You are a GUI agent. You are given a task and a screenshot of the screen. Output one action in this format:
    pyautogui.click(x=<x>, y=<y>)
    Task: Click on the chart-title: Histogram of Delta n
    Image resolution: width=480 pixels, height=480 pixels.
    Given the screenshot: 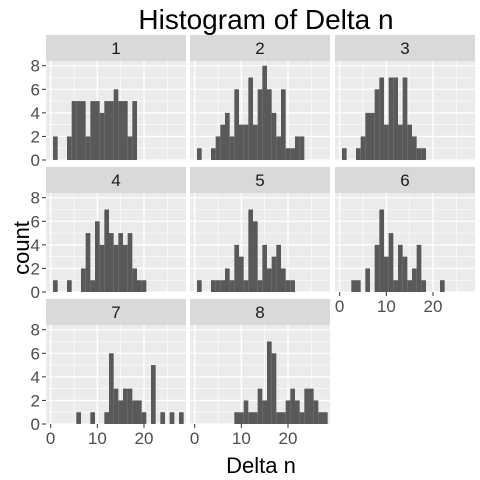 What is the action you would take?
    pyautogui.click(x=265, y=19)
    